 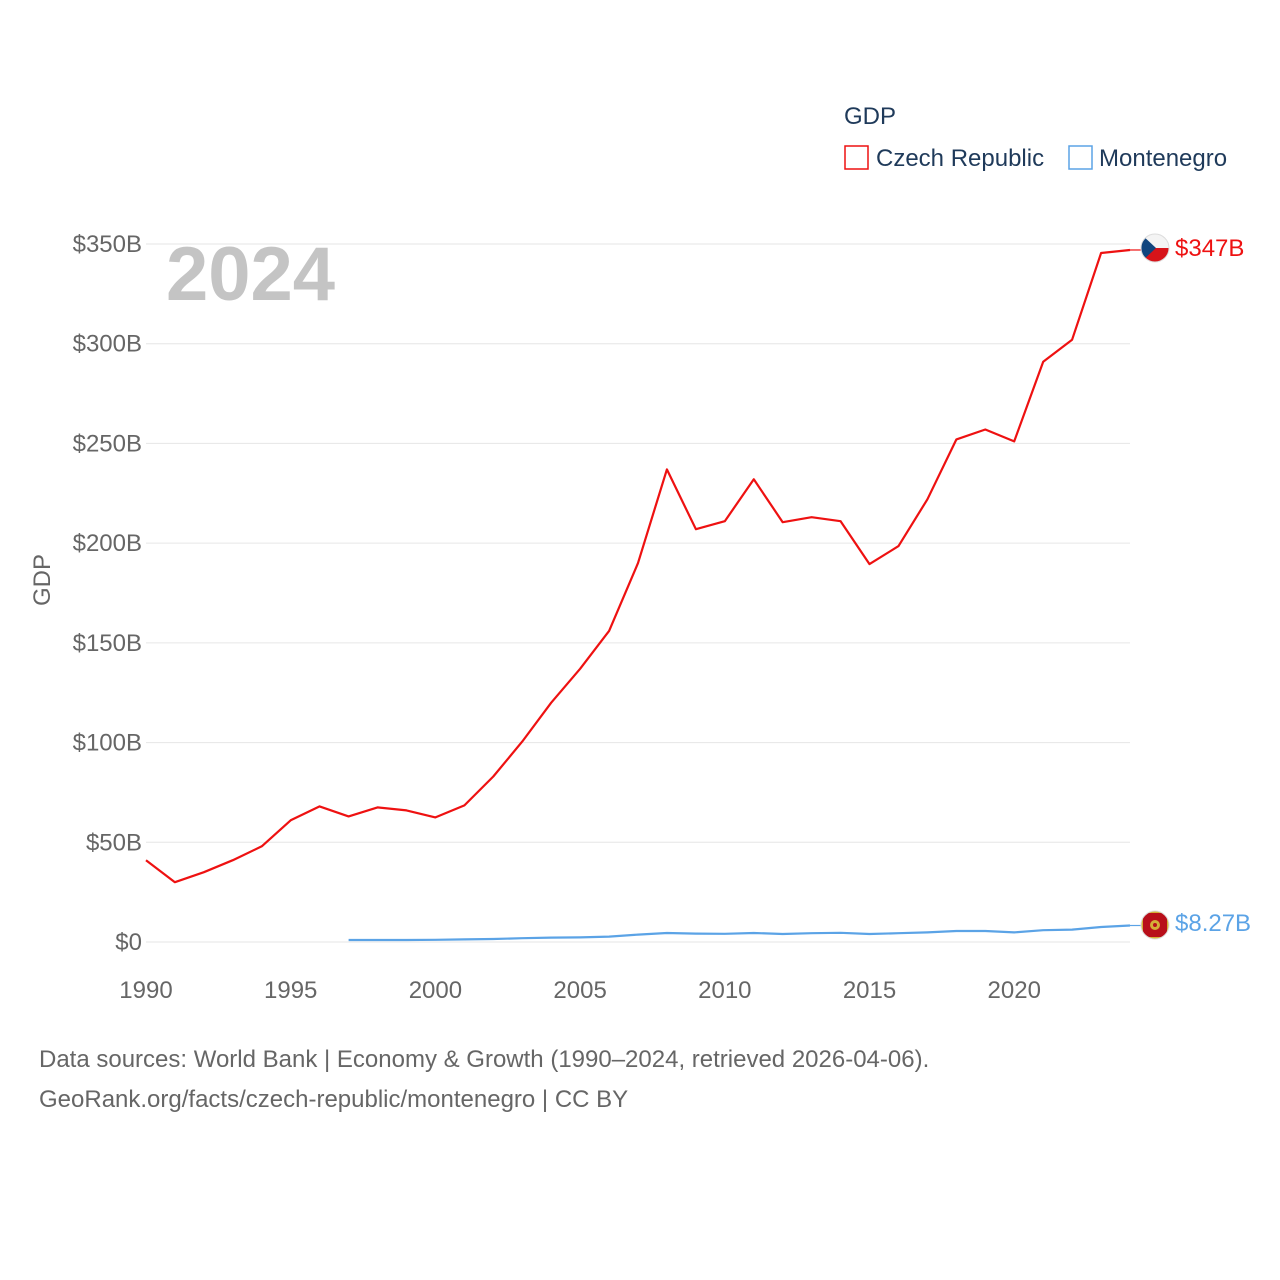 I want to click on y-axis-ticks: $0 $50B $100B $150B $200B $250B $300B $350B, so click(x=107, y=593).